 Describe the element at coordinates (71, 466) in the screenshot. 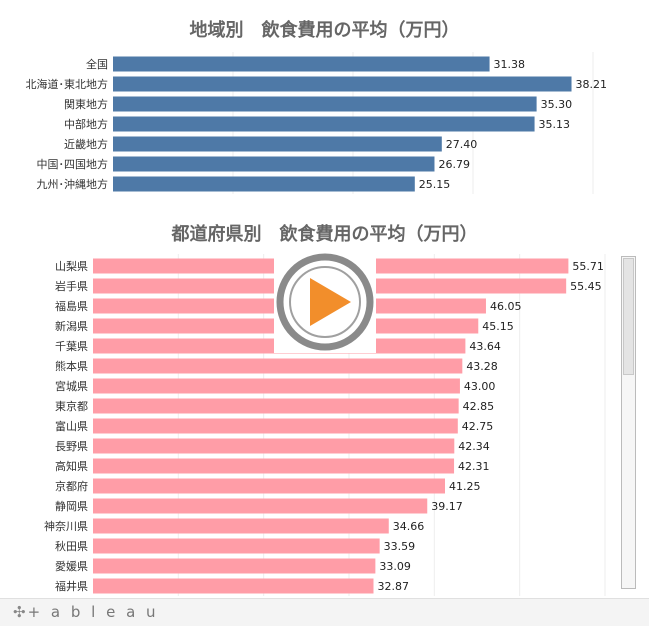

I see `category-label: 高知県` at that location.